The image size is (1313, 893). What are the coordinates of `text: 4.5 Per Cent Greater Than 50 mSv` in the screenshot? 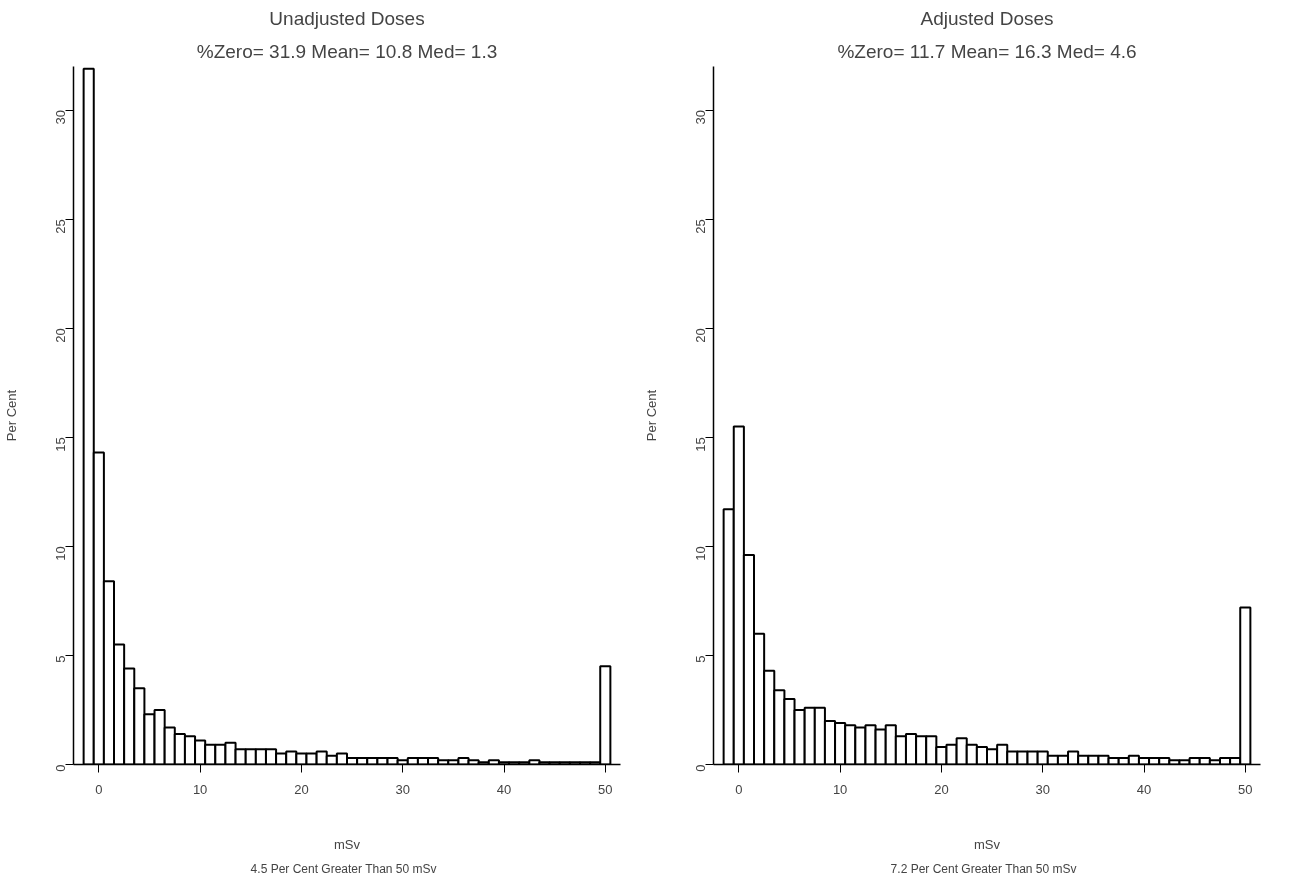 It's located at (343, 868).